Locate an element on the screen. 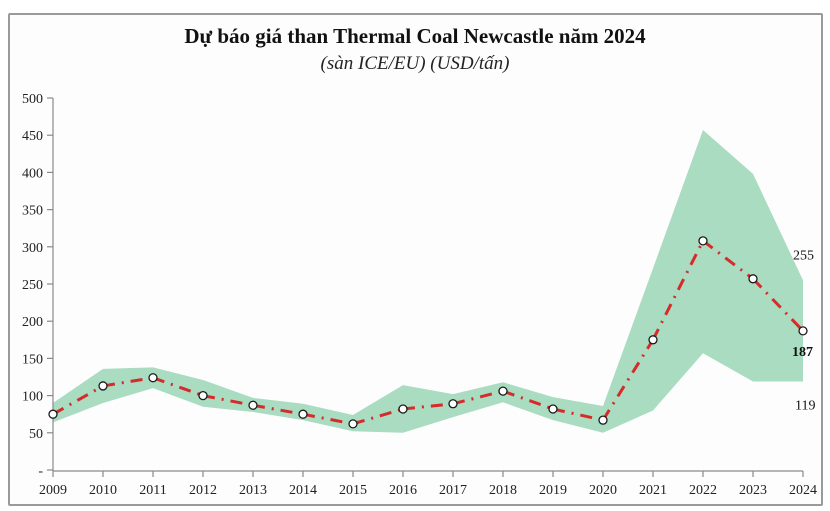 Image resolution: width=830 pixels, height=511 pixels. data-point-2023 is located at coordinates (753, 279).